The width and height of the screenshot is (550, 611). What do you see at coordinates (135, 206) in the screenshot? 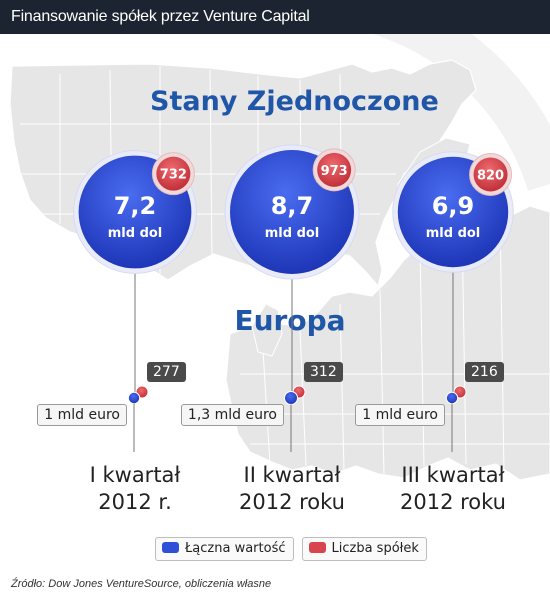
I see `us-value-label: 7,2` at bounding box center [135, 206].